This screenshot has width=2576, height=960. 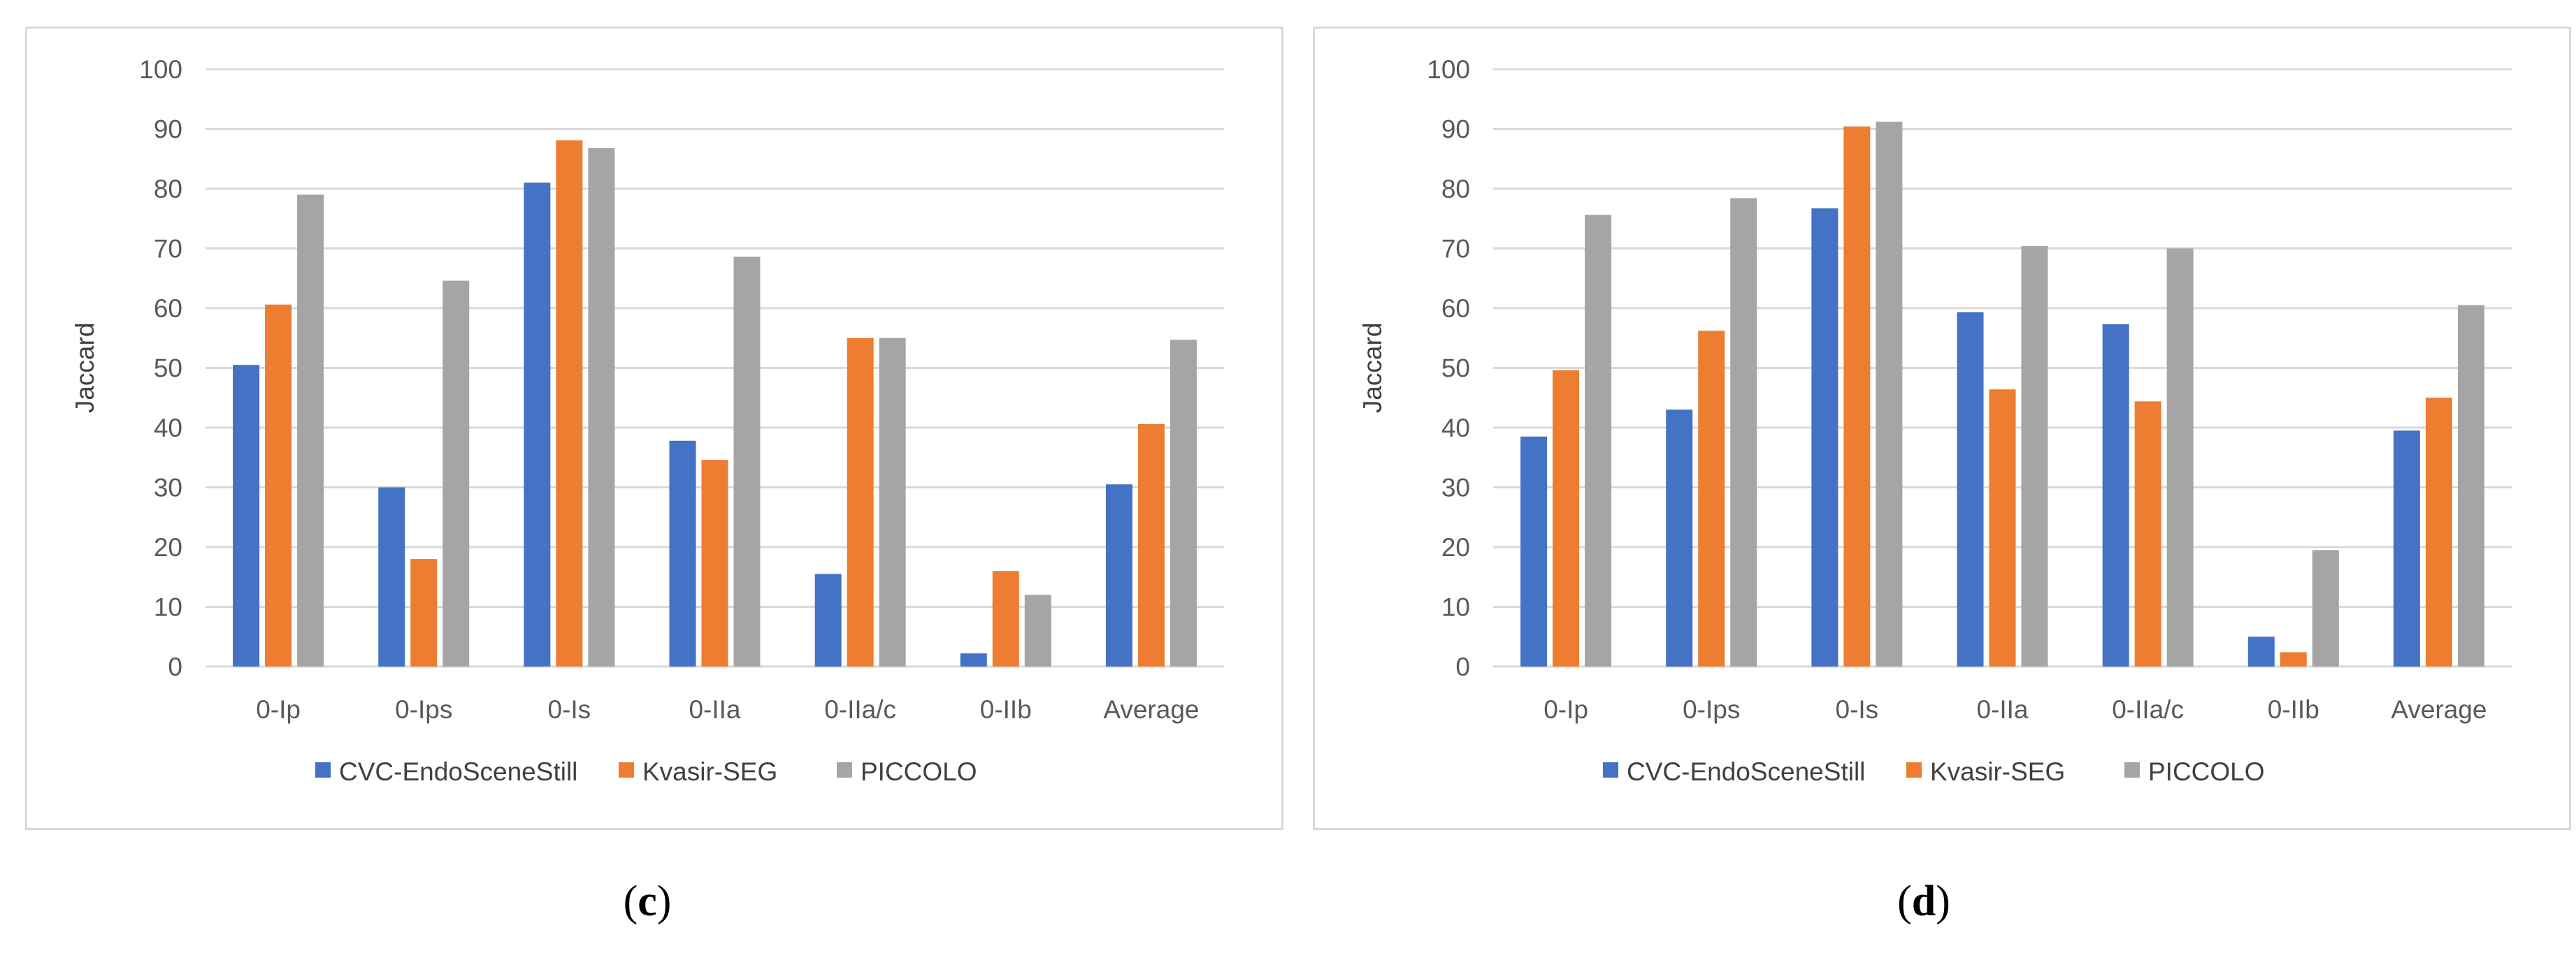 I want to click on figure-caption-c: (c), so click(x=647, y=901).